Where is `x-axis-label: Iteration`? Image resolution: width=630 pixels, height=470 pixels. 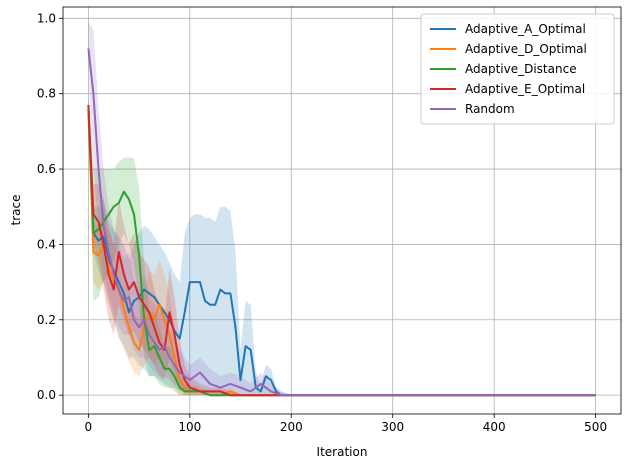 x-axis-label: Iteration is located at coordinates (342, 452).